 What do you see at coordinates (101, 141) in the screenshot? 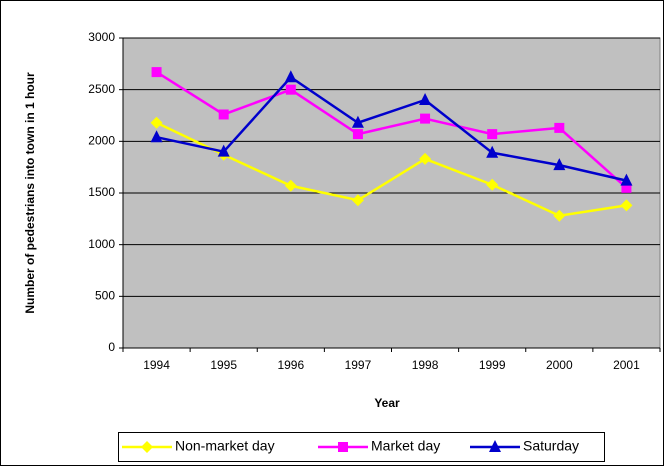
I see `y-tick-label: 2000` at bounding box center [101, 141].